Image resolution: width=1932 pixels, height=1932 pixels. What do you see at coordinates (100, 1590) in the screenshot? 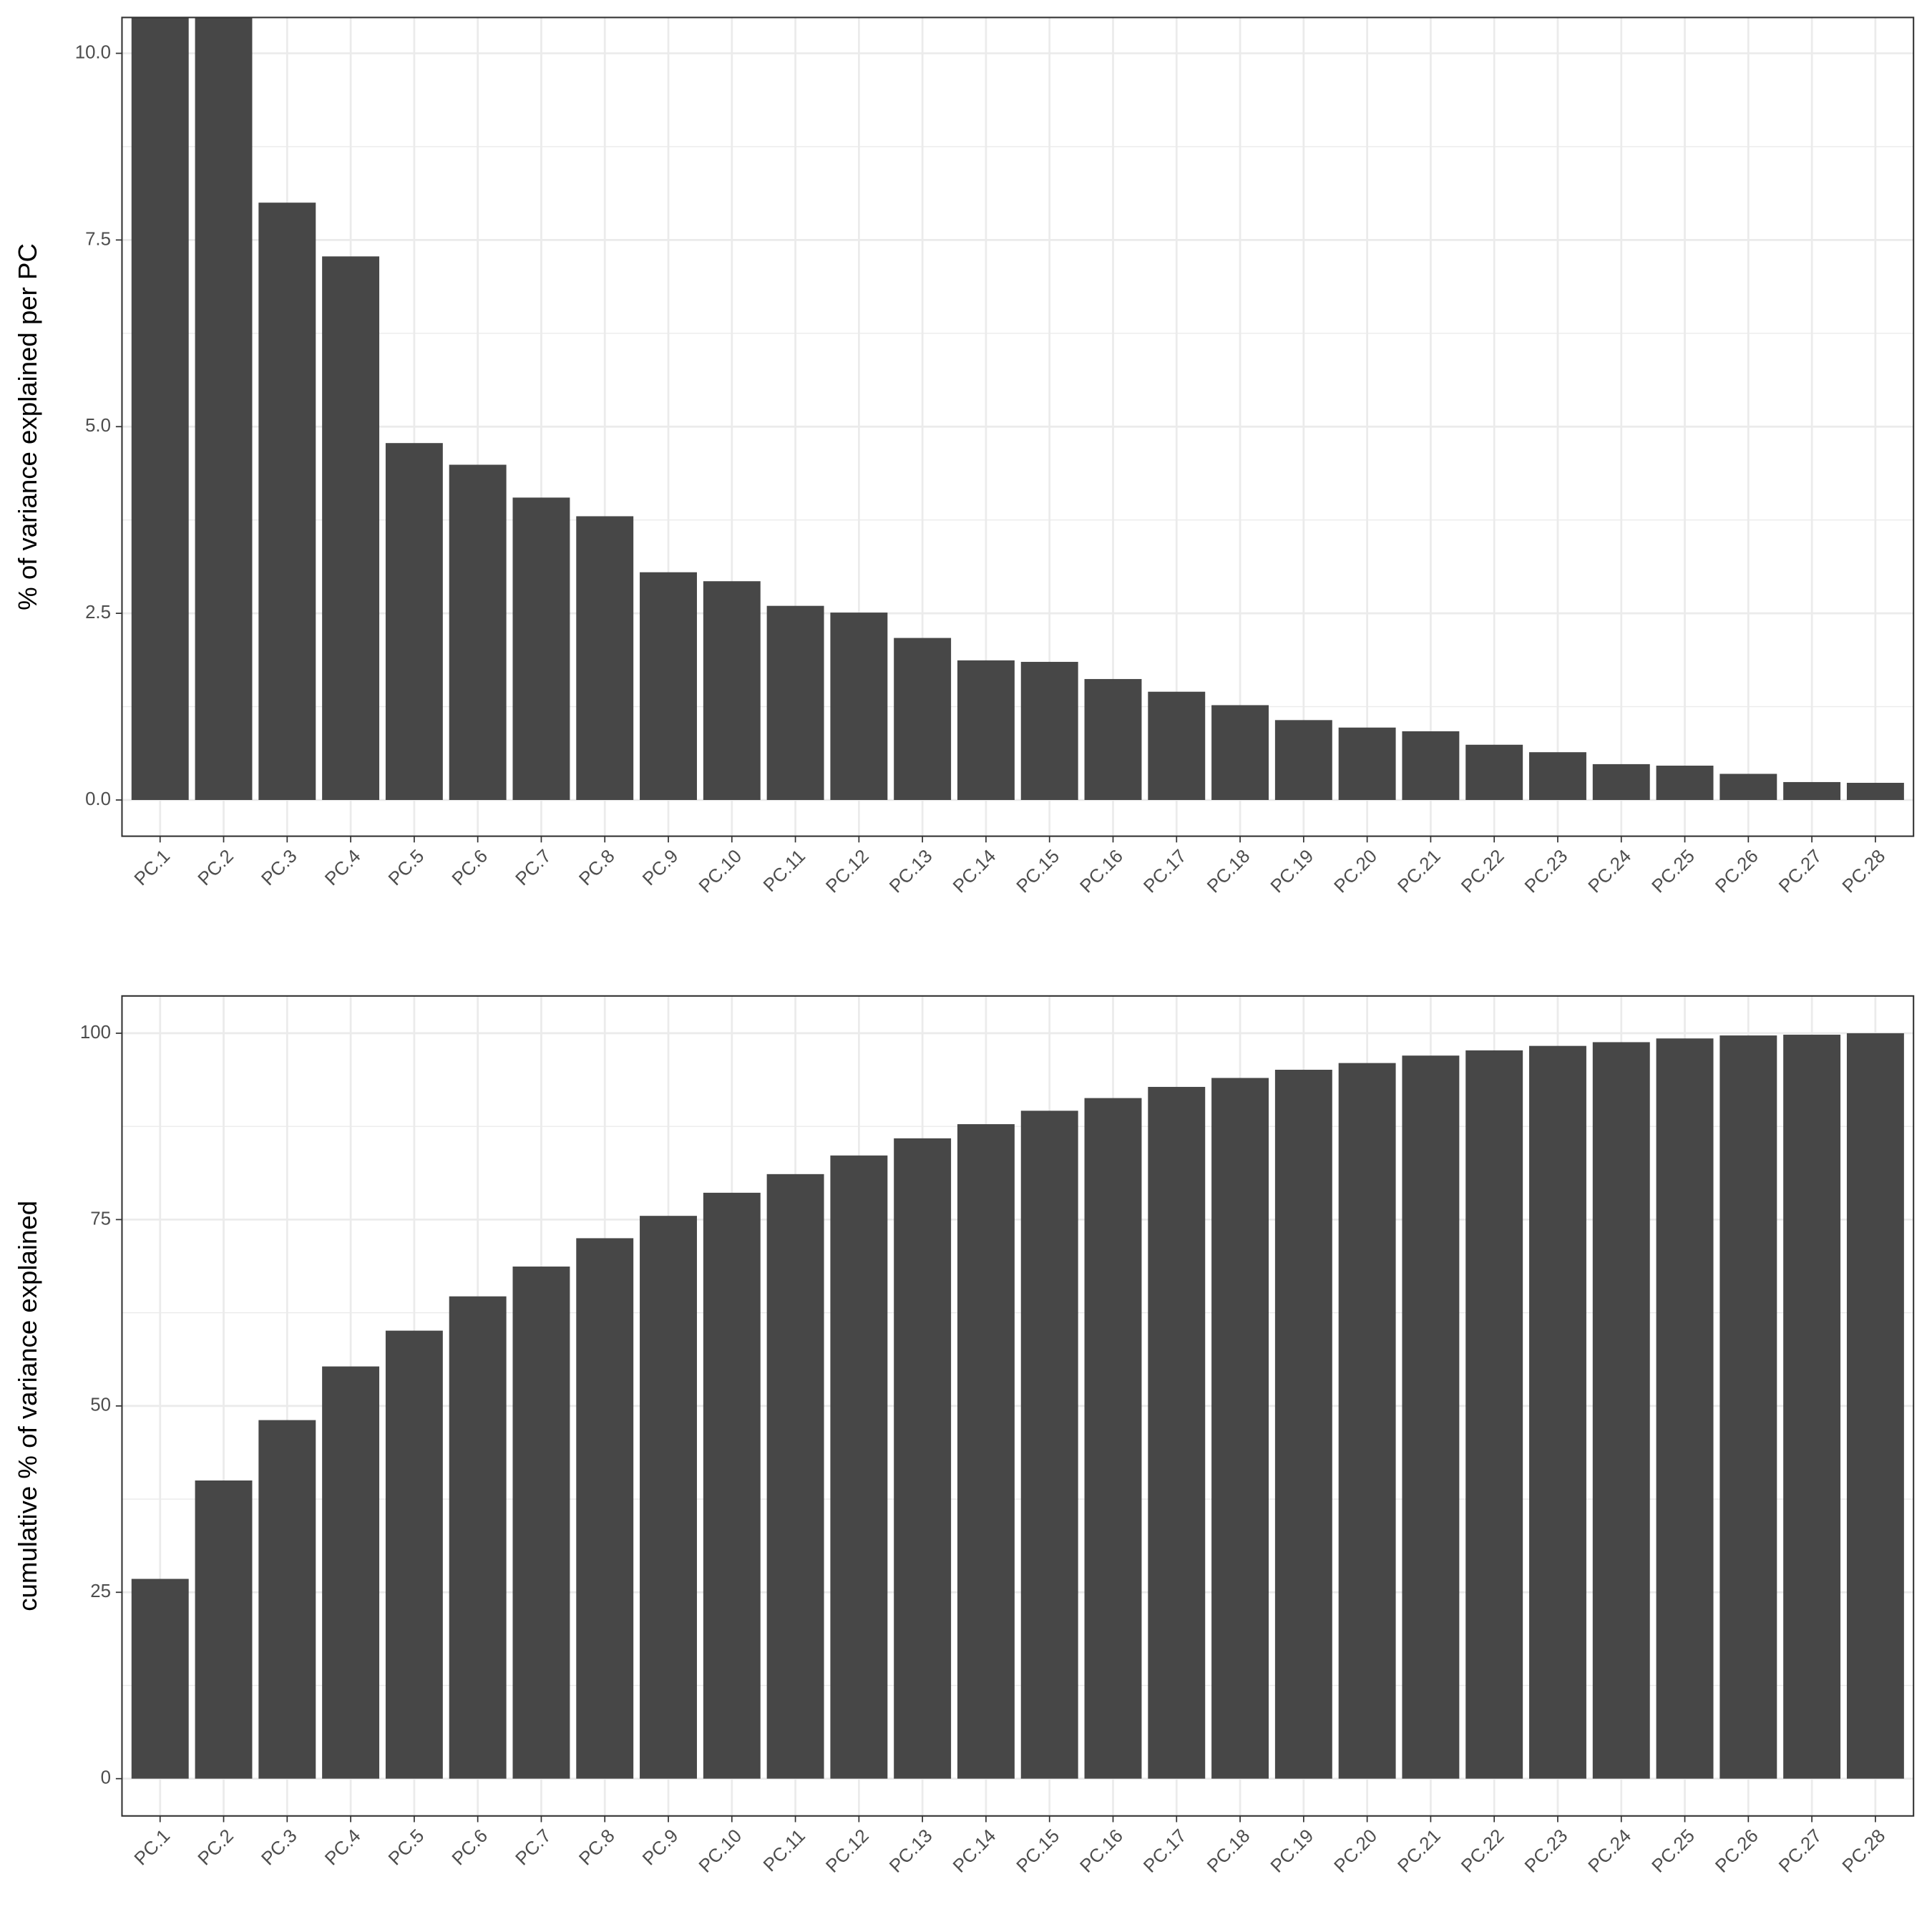
I see `y-tick-label: 25` at bounding box center [100, 1590].